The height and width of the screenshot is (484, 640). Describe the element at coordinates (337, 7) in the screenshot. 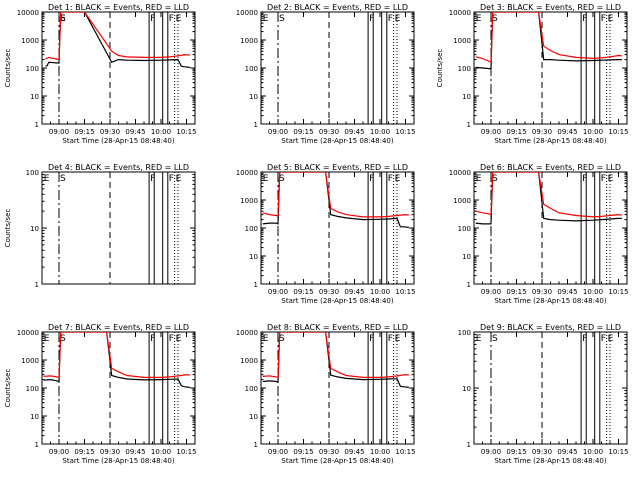

I see `panel-title: Det 2: BLACK = Events, RED = LLD` at that location.